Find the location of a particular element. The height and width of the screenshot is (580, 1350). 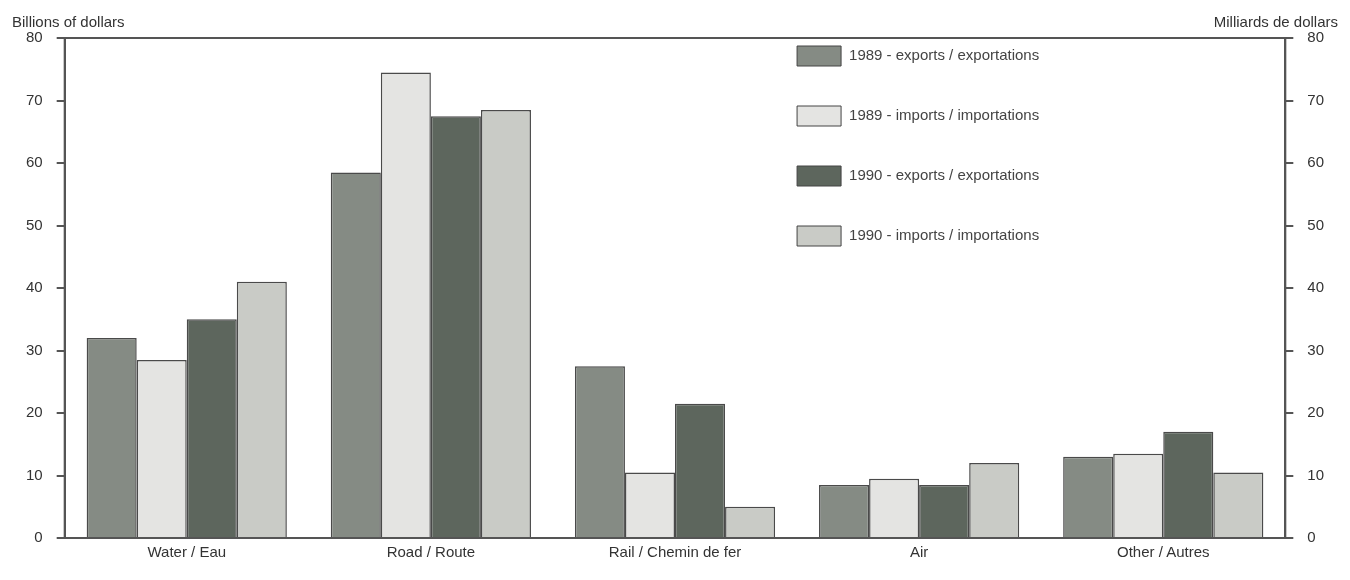

y-tick-label: 70 is located at coordinates (34, 99).